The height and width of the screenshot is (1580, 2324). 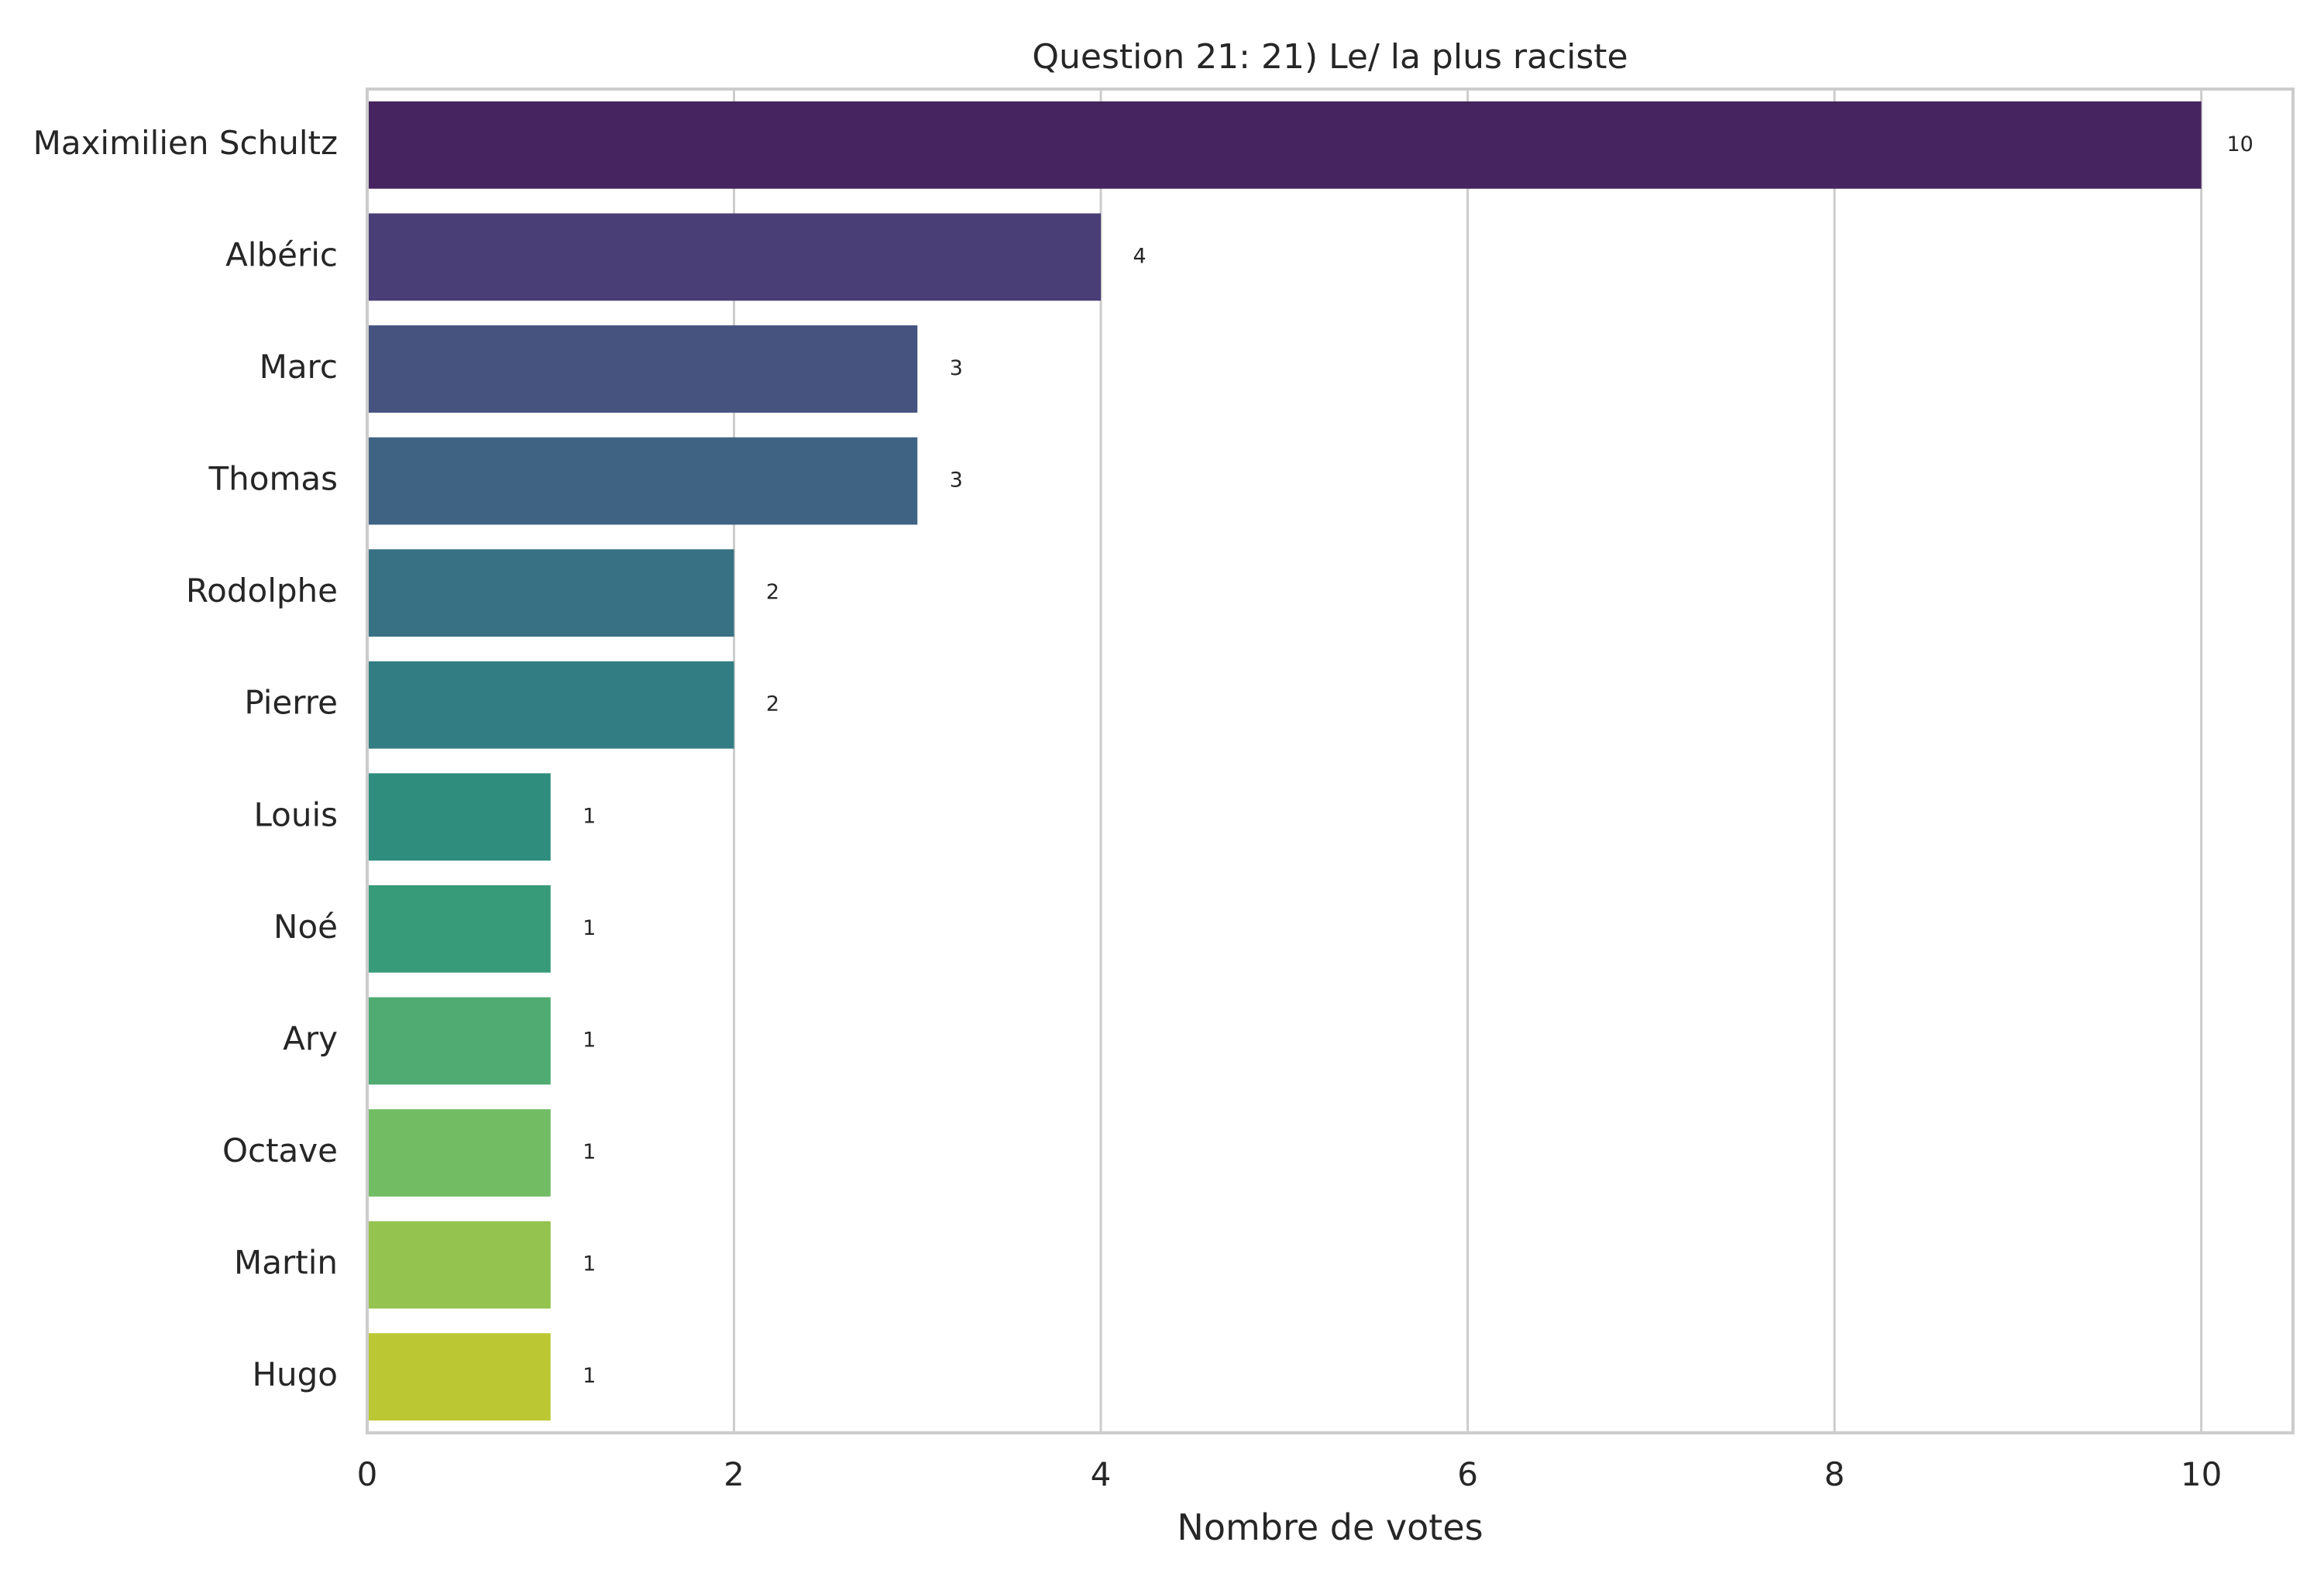 I want to click on x-tick-label: 10, so click(x=2201, y=1474).